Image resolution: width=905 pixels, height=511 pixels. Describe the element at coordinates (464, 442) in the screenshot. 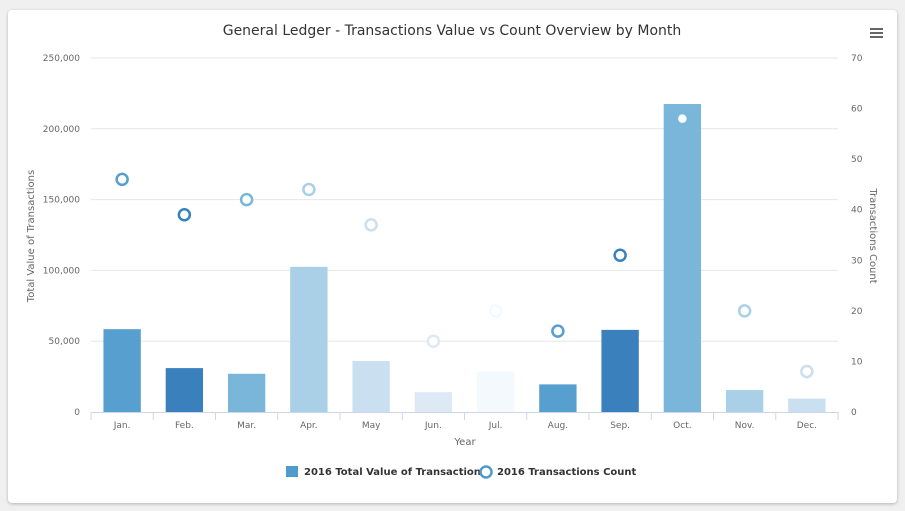

I see `x-axis-title: Year` at that location.